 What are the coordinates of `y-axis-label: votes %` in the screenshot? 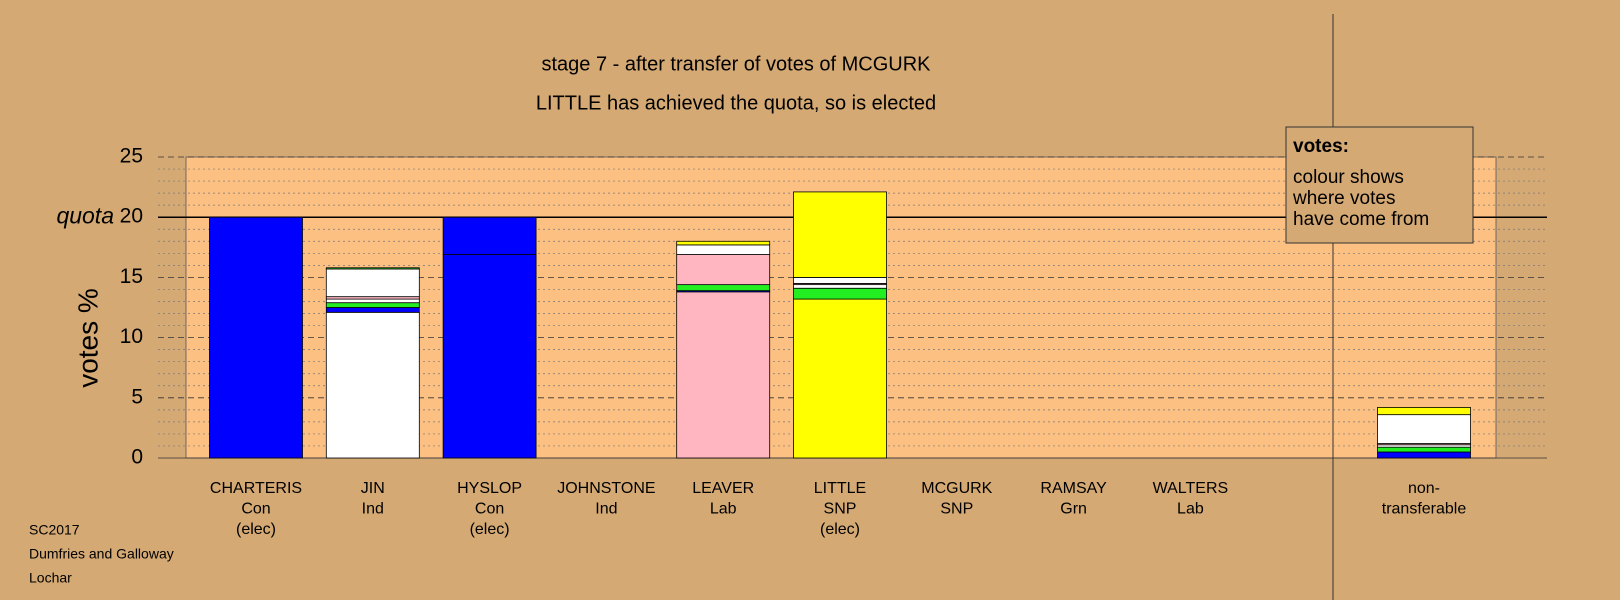 It's located at (87, 338).